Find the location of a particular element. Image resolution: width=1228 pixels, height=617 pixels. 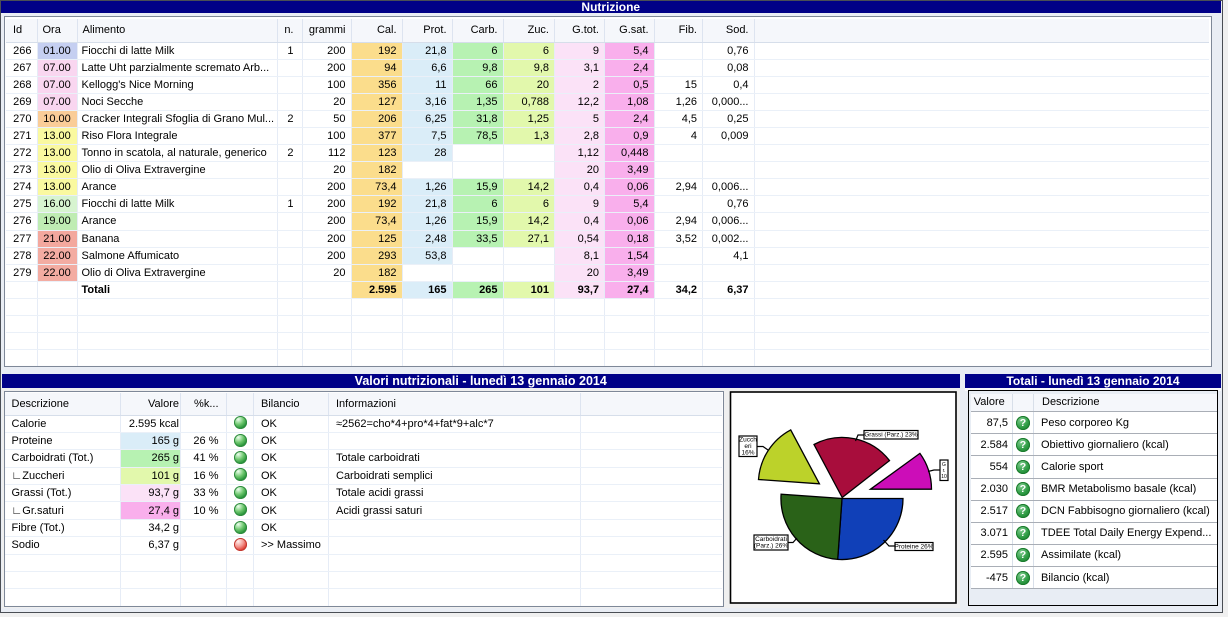

svg-text: r. is located at coordinates (944, 471).